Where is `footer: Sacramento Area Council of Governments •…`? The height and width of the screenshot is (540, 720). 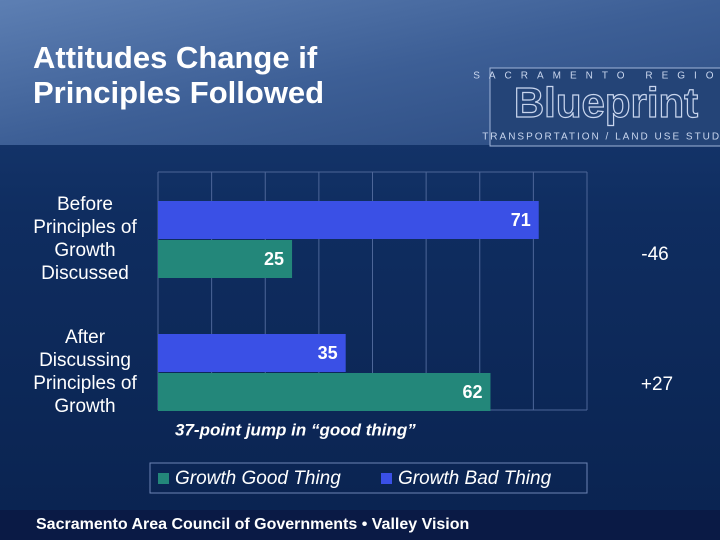 footer: Sacramento Area Council of Governments •… is located at coordinates (252, 524).